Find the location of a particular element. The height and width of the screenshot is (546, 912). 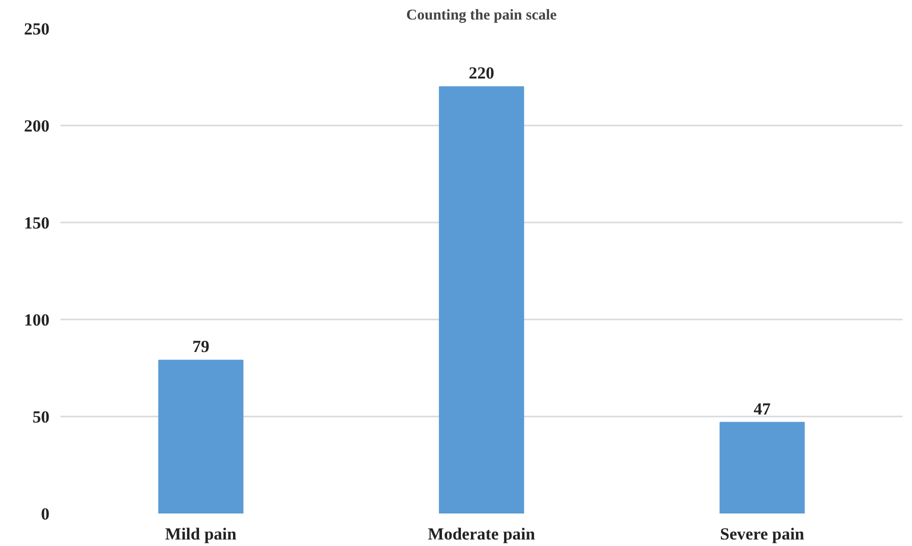

chart-title: Counting the pain scale is located at coordinates (482, 16).